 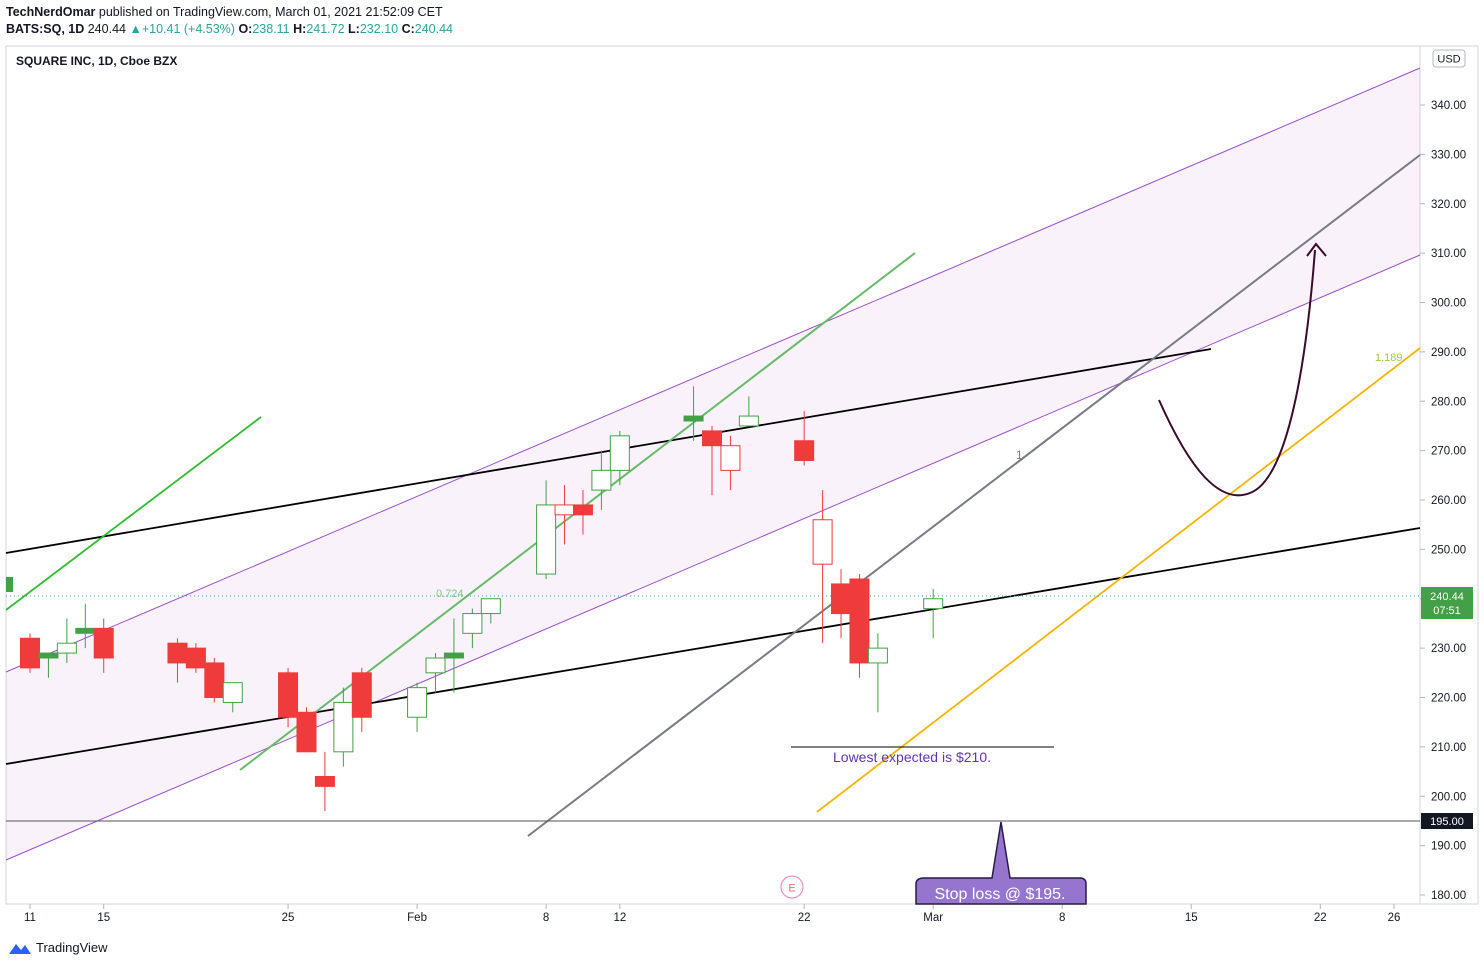 I want to click on currency-label: USD, so click(x=1448, y=60).